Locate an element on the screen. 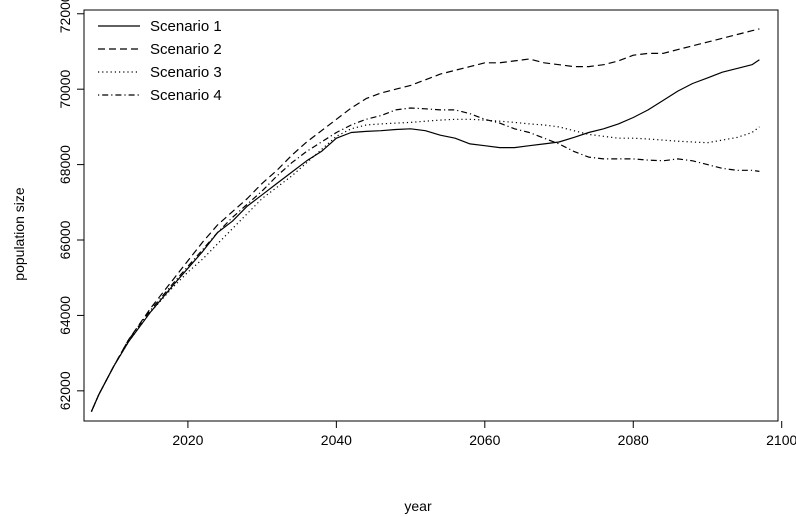 Image resolution: width=796 pixels, height=517 pixels. x-tick-label: 2080 is located at coordinates (633, 440).